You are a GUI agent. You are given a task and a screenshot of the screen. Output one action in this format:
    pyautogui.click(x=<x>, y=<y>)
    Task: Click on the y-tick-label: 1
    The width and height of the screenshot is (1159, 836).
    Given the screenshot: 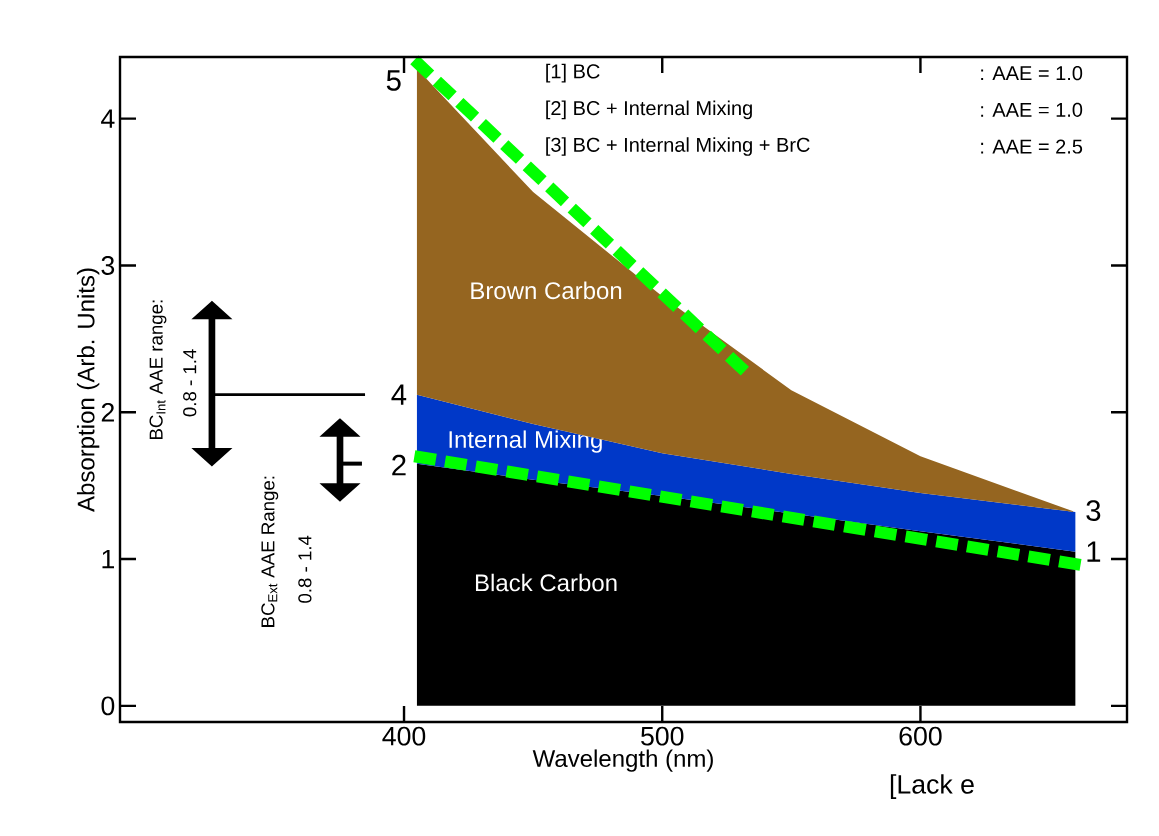 What is the action you would take?
    pyautogui.click(x=108, y=559)
    